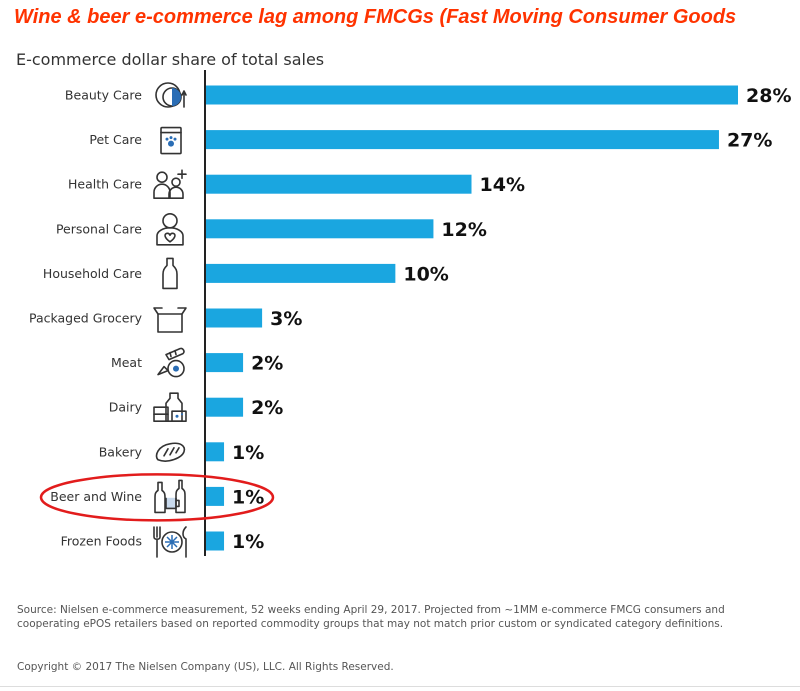  I want to click on beer-and-wine-icon, so click(170, 496).